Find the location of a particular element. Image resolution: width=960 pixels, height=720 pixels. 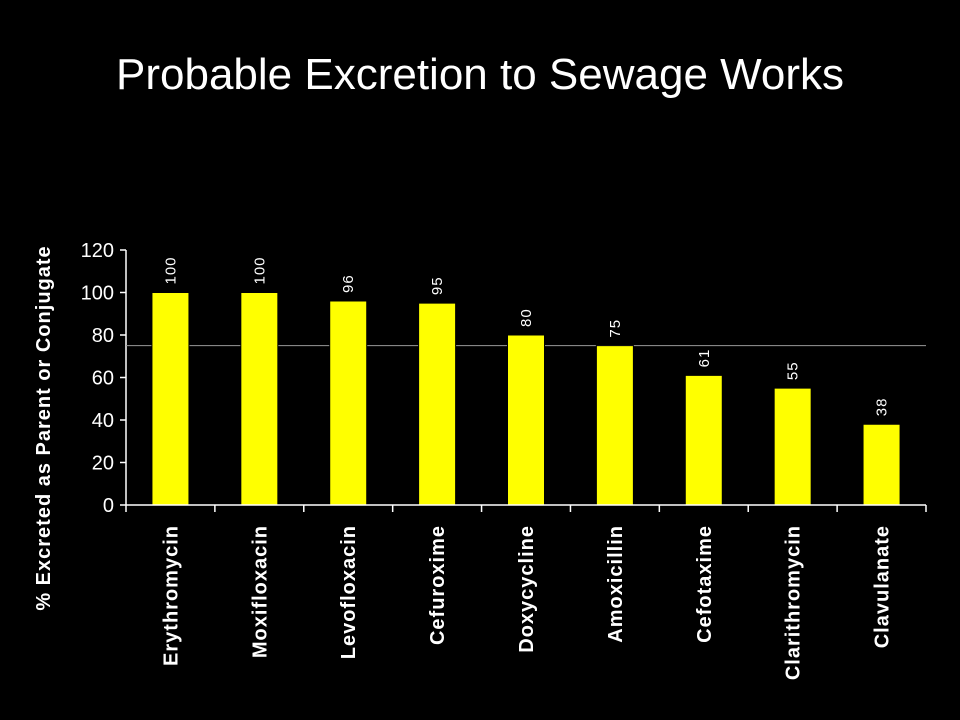

data-label: 80 is located at coordinates (526, 317).